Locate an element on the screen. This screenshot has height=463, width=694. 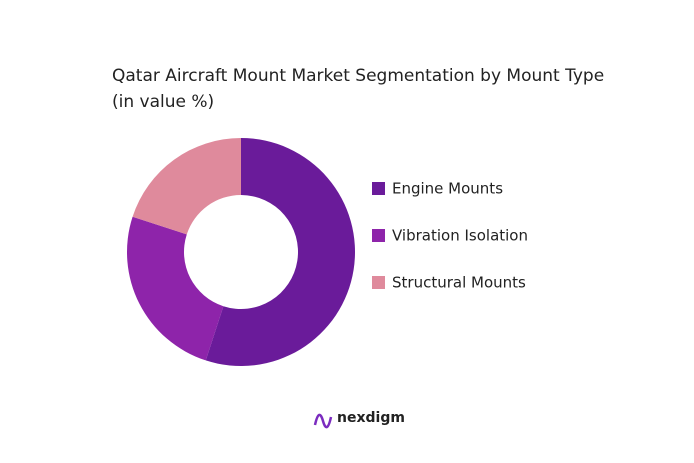
legend-label: Engine Mounts is located at coordinates (447, 189).